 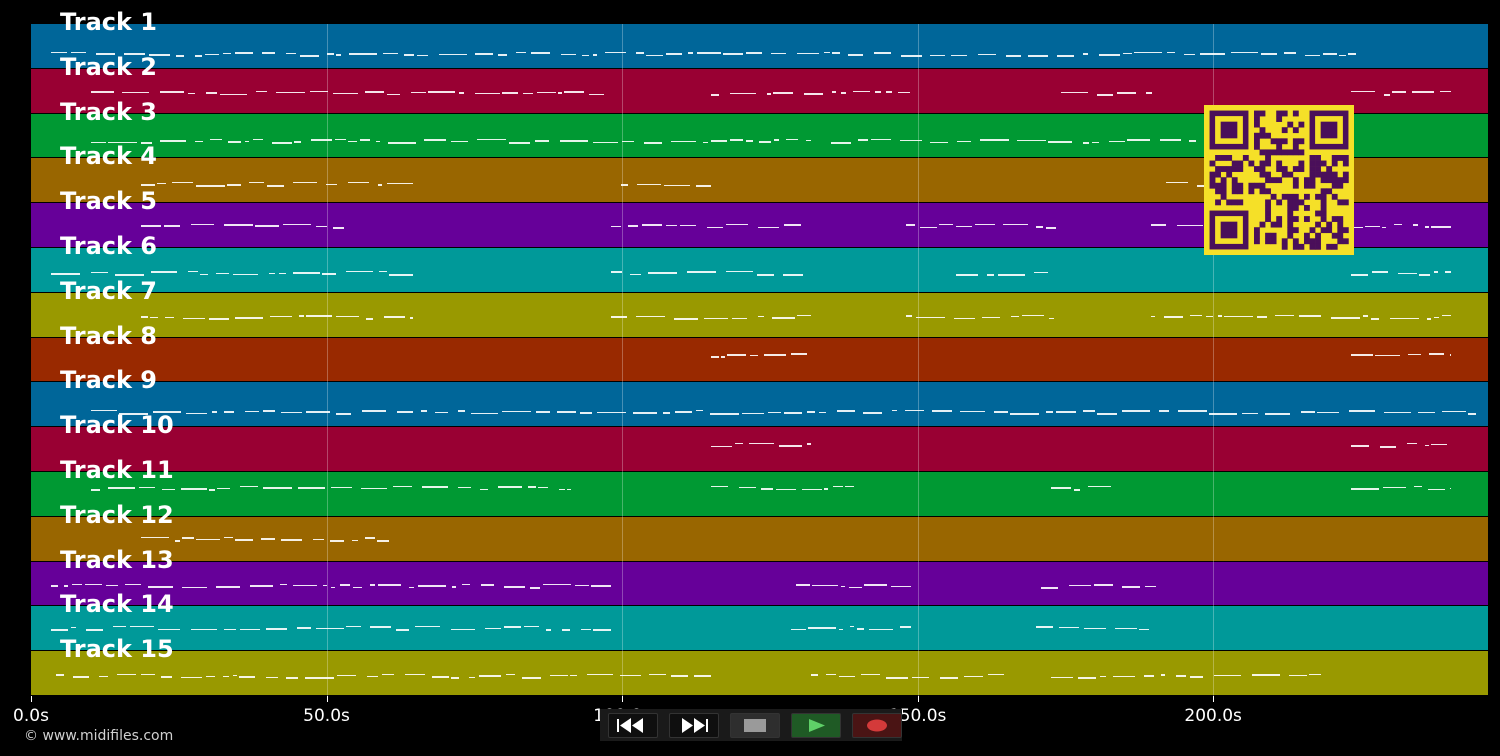 What do you see at coordinates (1214, 699) in the screenshot?
I see `tick-mark` at bounding box center [1214, 699].